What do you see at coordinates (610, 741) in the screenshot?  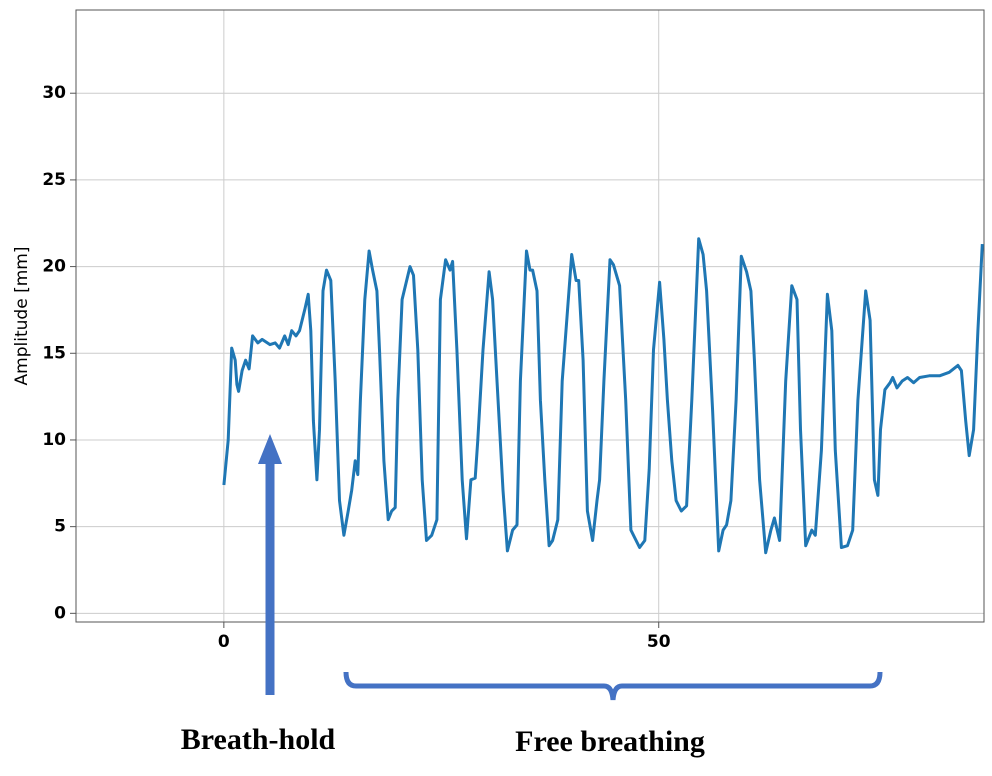 I see `annotation: Free breathing` at bounding box center [610, 741].